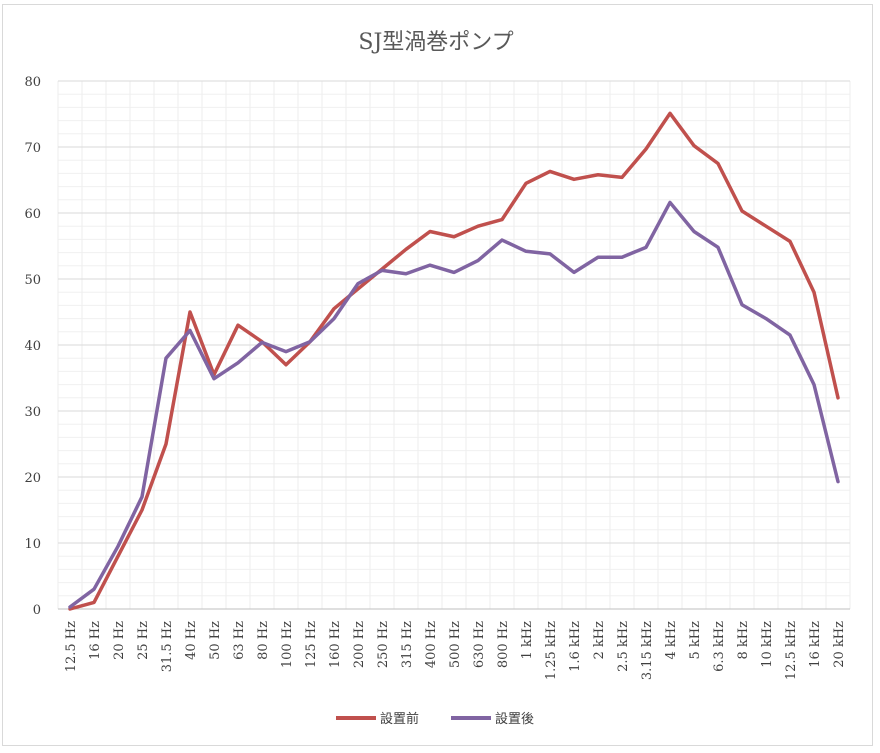 The width and height of the screenshot is (880, 753). I want to click on y-axis-tick-labels: 0 10 20 30 40 50 60 70 80, so click(32, 346).